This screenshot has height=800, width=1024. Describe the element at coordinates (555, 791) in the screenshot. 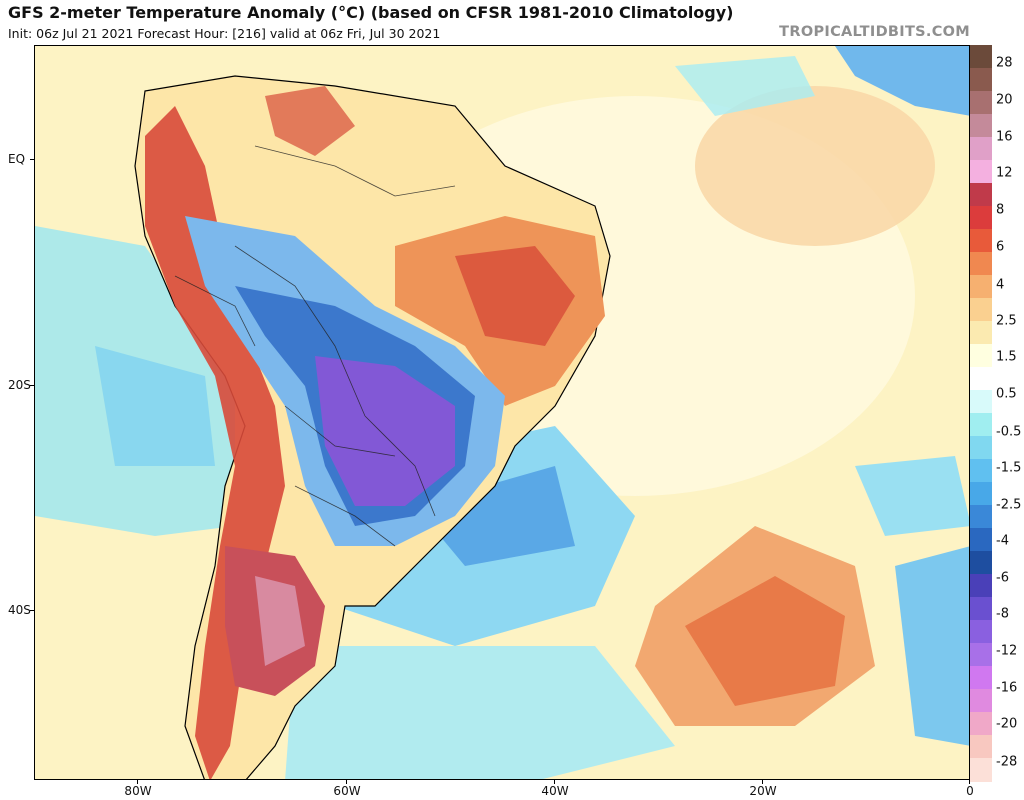

I see `lon-label-40w: 40W` at that location.